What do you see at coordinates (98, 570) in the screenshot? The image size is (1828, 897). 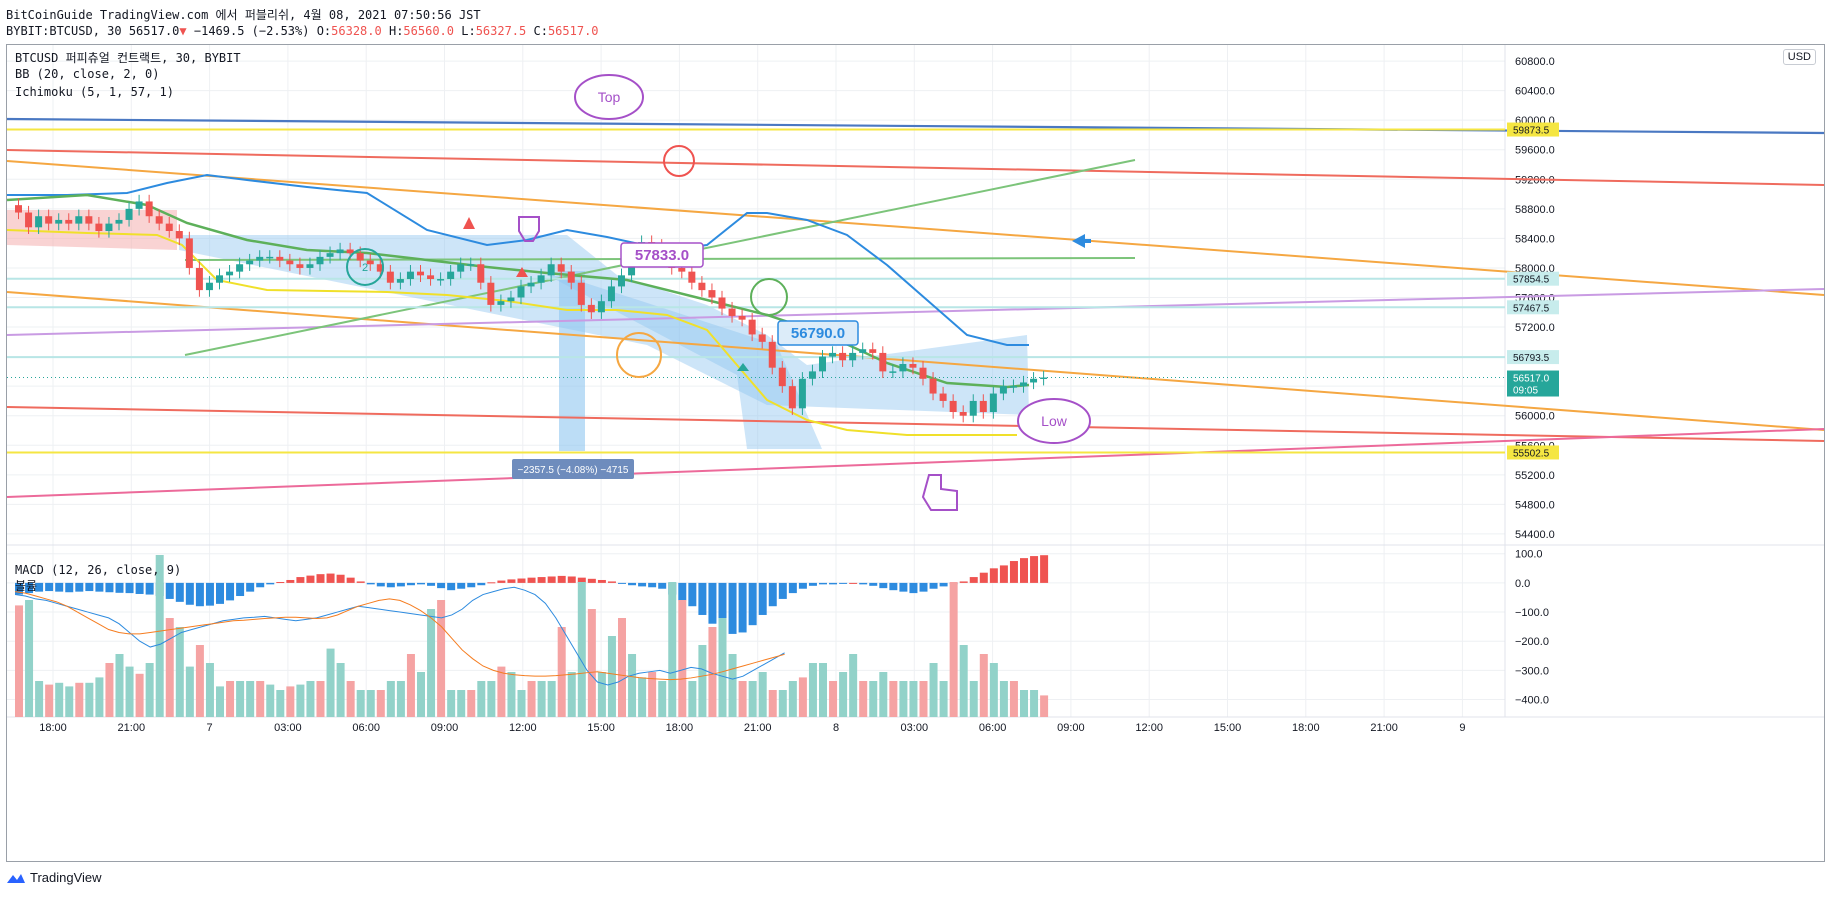 I see `legend-macd: MACD (12, 26, close, 9)` at bounding box center [98, 570].